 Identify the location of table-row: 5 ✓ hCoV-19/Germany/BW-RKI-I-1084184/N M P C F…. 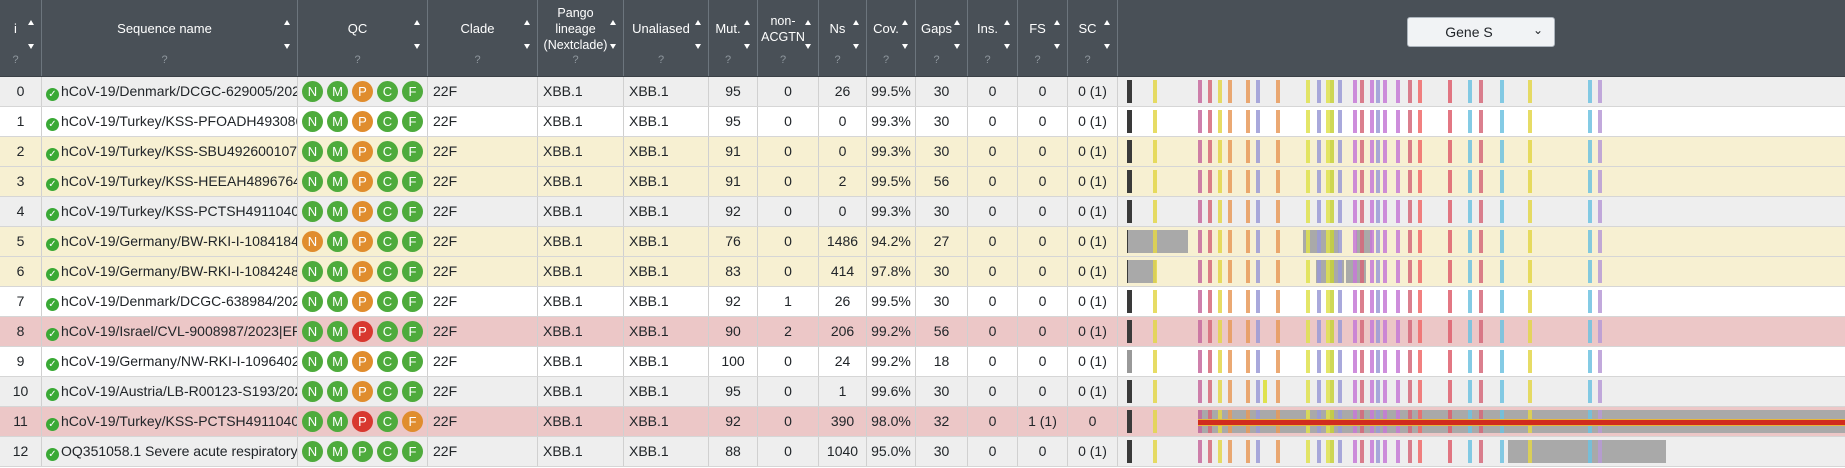
(922, 242).